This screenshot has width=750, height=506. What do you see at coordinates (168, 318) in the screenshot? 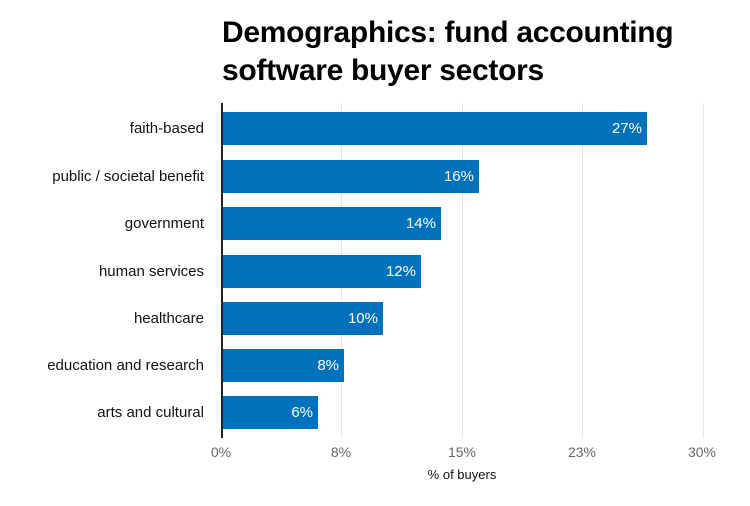
I see `category-label: healthcare` at bounding box center [168, 318].